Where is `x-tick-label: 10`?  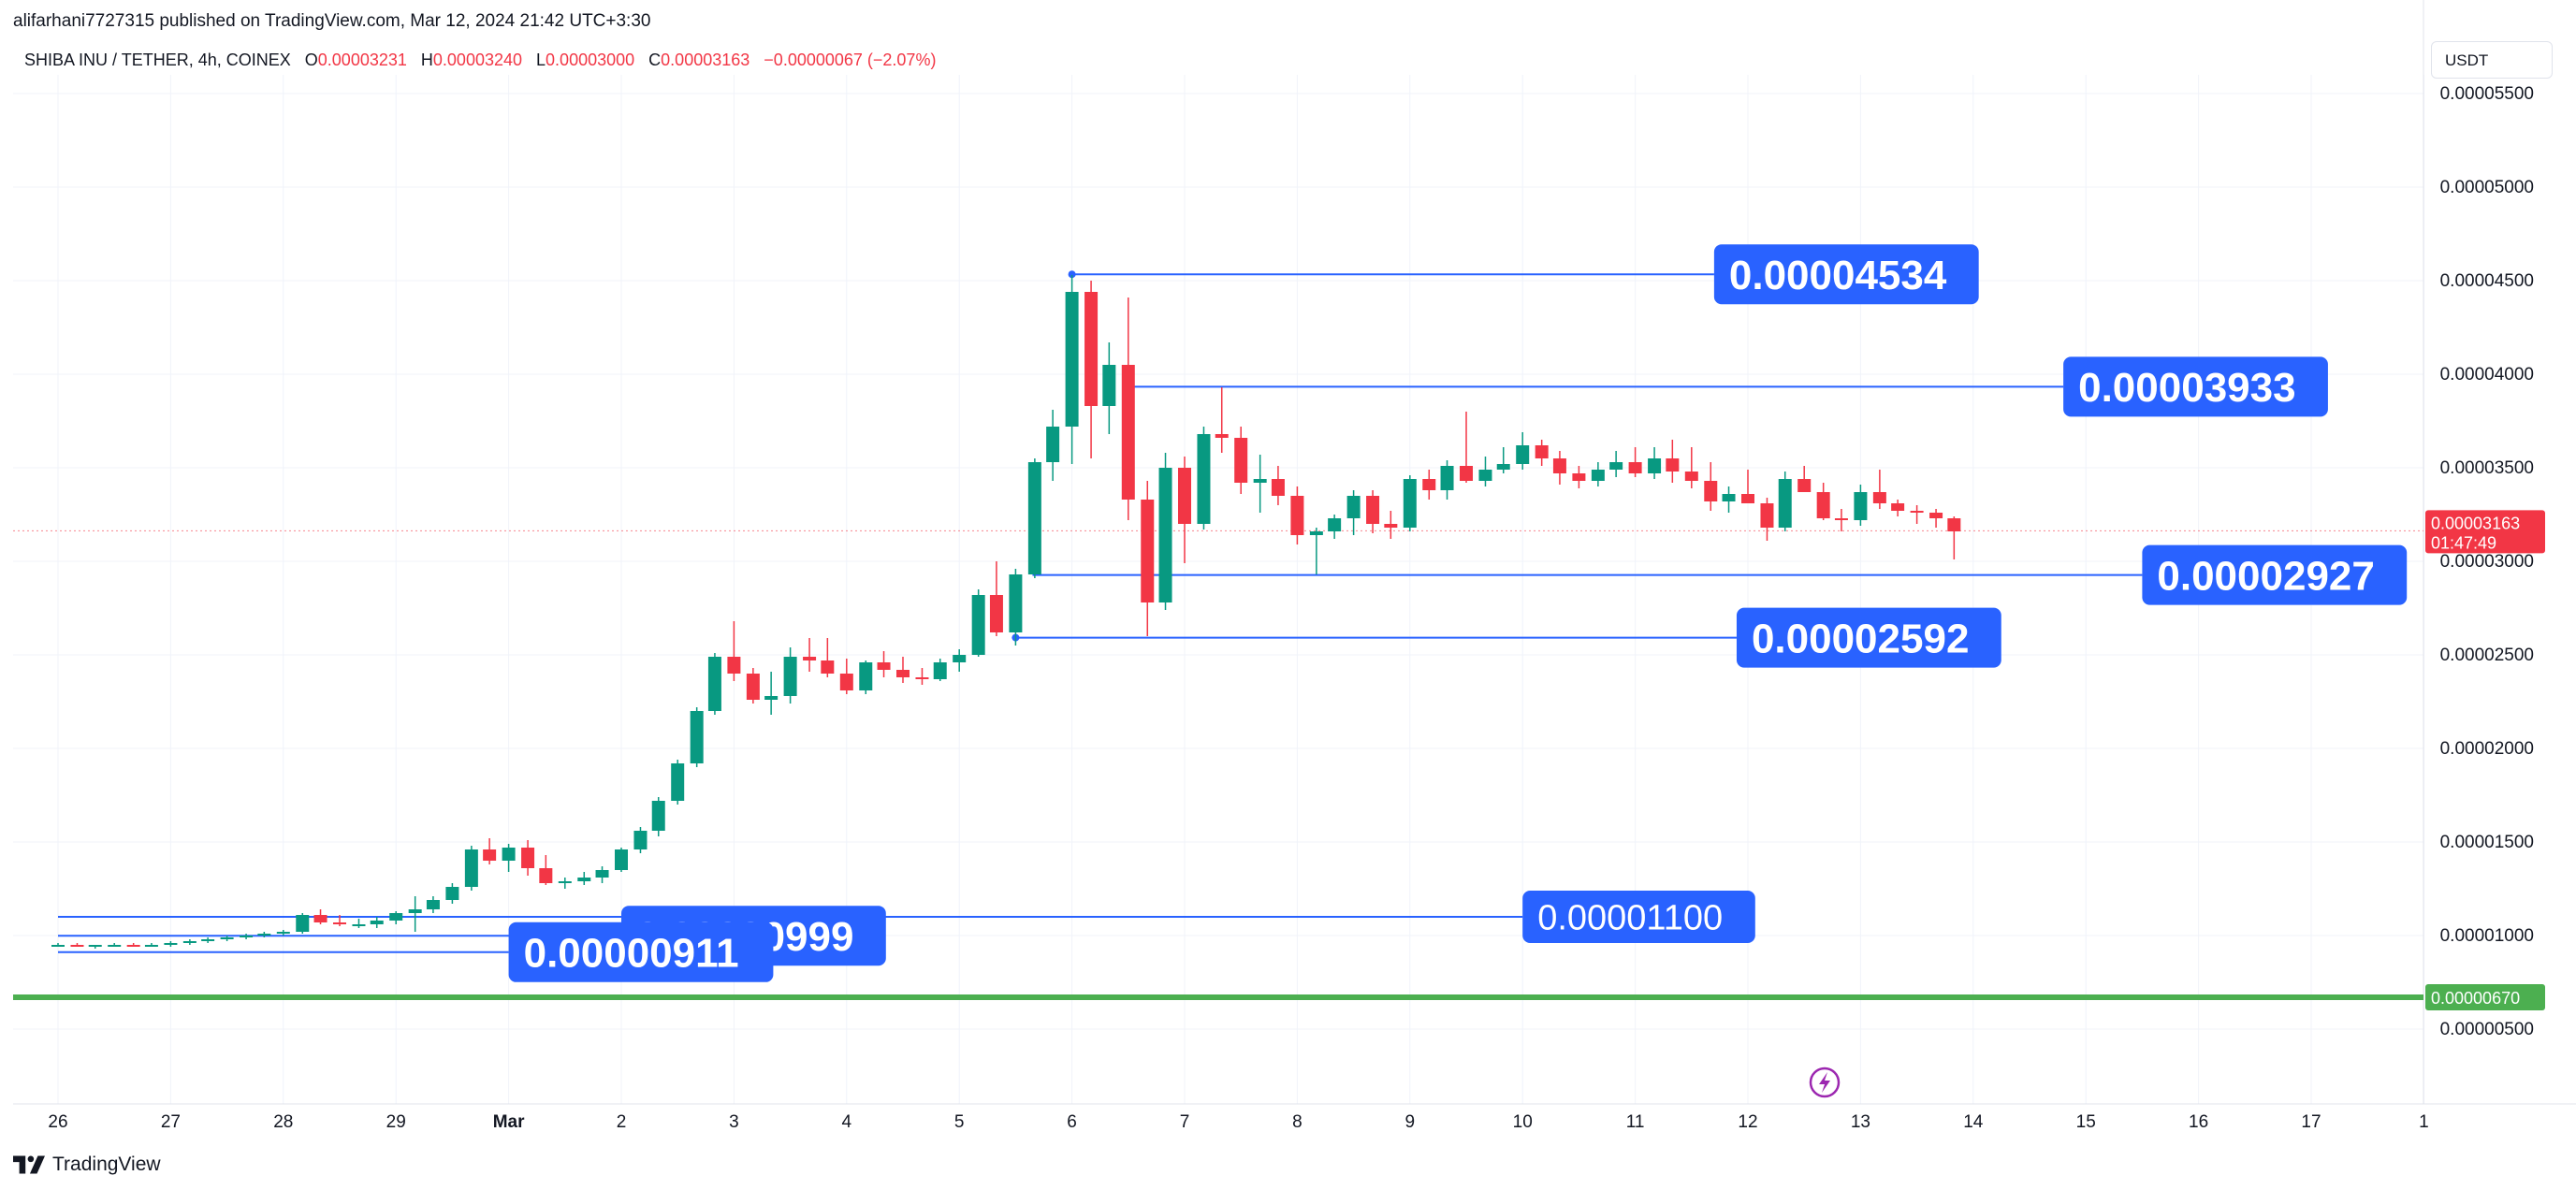
x-tick-label: 10 is located at coordinates (1523, 1122).